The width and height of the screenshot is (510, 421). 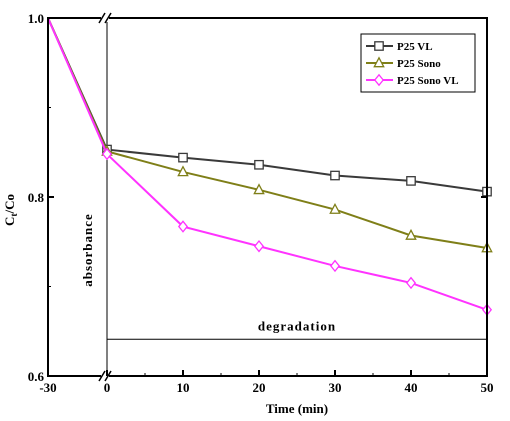 I want to click on legend-label: P25 VL, so click(x=415, y=47).